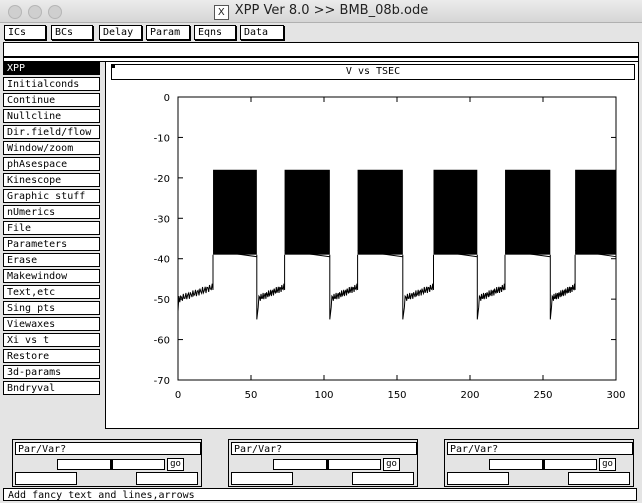 The image size is (642, 503). I want to click on y-tick-label: -30, so click(162, 219).